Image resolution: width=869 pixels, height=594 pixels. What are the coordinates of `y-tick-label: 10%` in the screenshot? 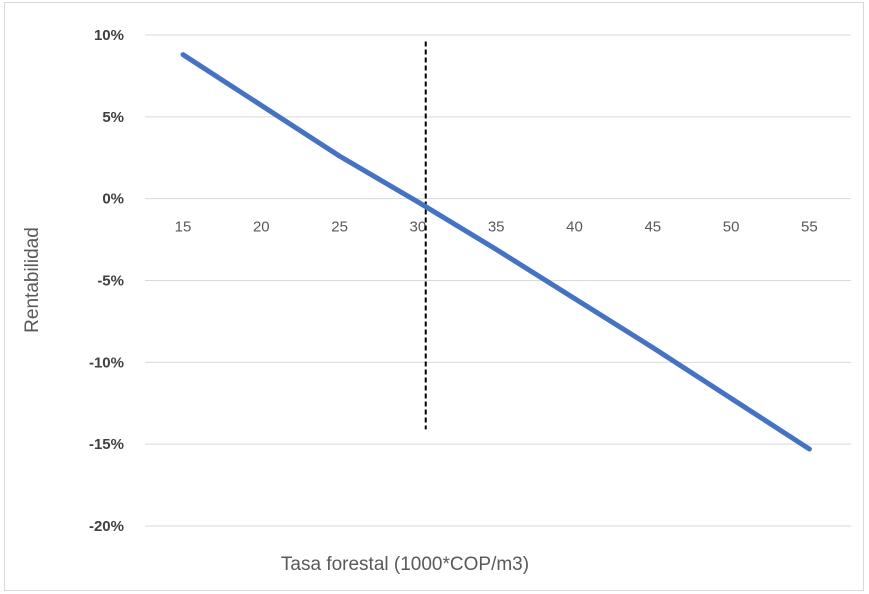 It's located at (109, 35).